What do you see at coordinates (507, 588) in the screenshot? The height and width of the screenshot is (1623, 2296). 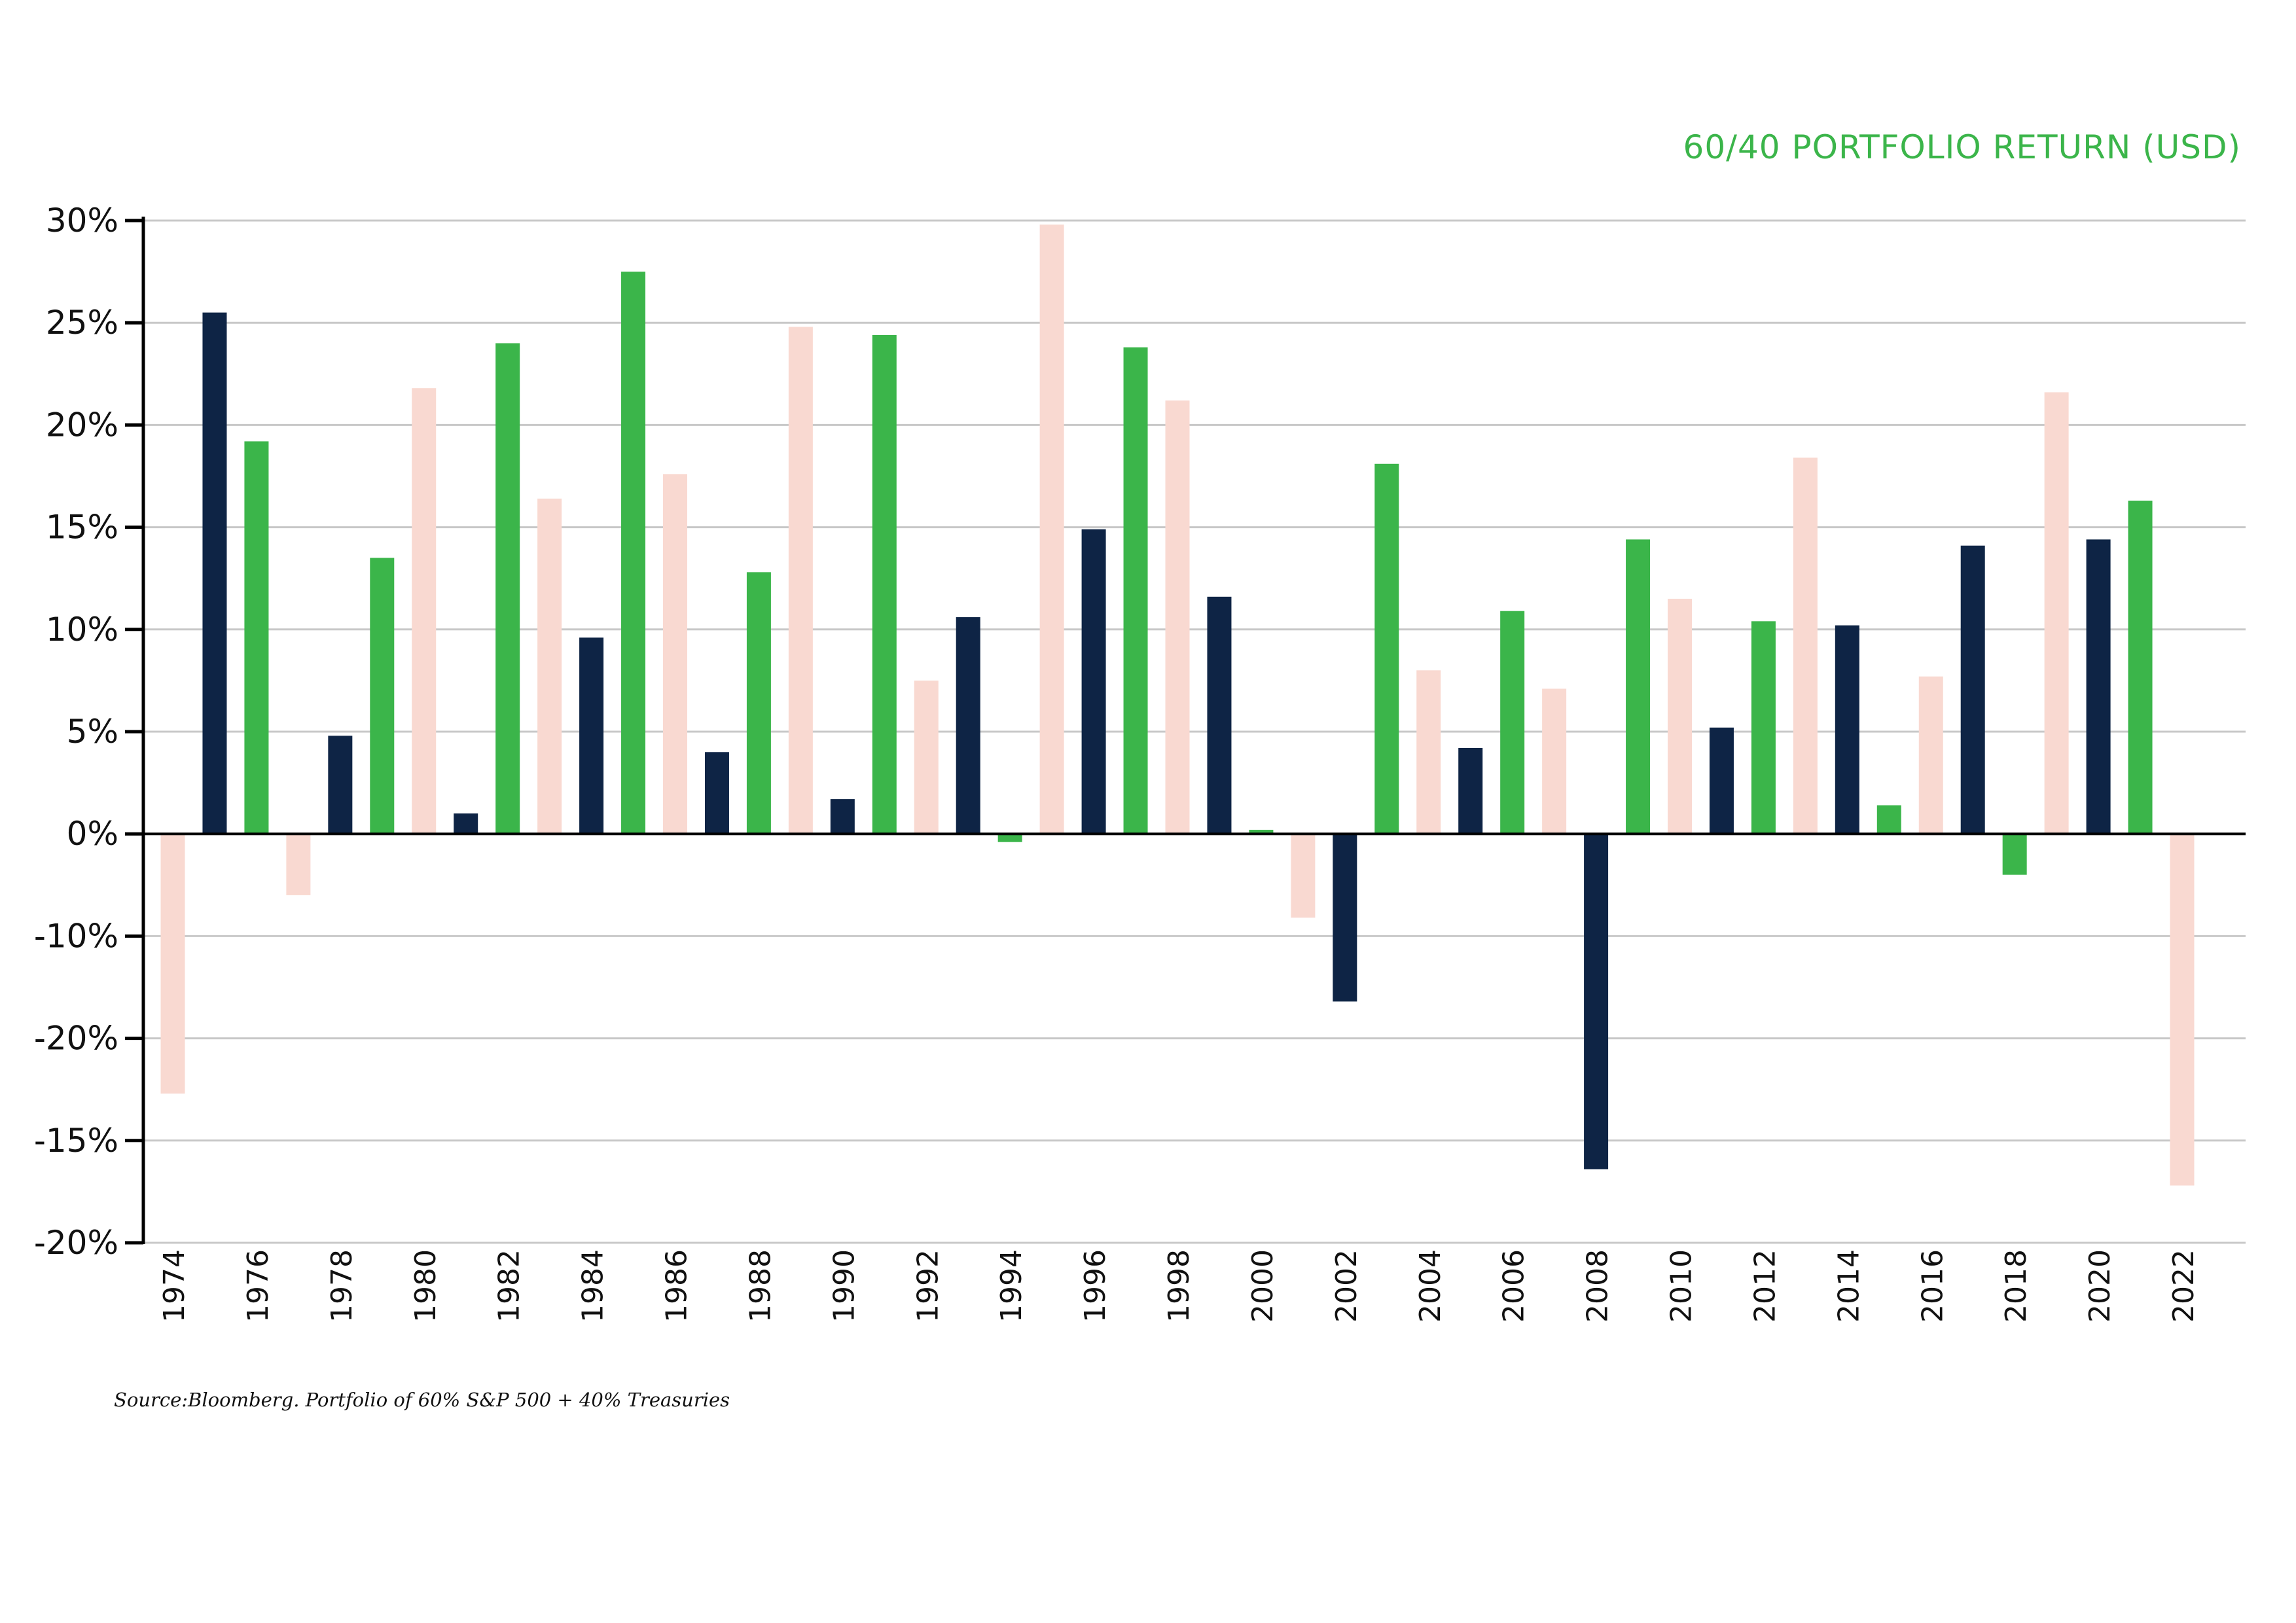 I see `bar-1982` at bounding box center [507, 588].